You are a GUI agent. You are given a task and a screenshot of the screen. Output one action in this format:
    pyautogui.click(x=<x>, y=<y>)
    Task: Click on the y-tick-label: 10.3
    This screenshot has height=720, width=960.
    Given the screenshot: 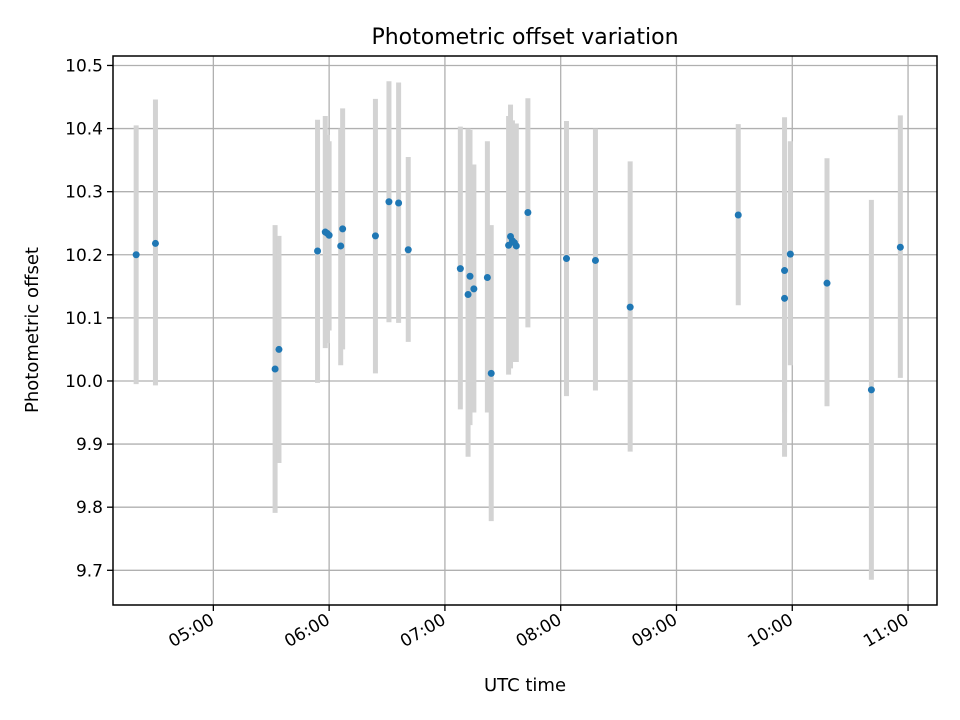 What is the action you would take?
    pyautogui.click(x=84, y=193)
    